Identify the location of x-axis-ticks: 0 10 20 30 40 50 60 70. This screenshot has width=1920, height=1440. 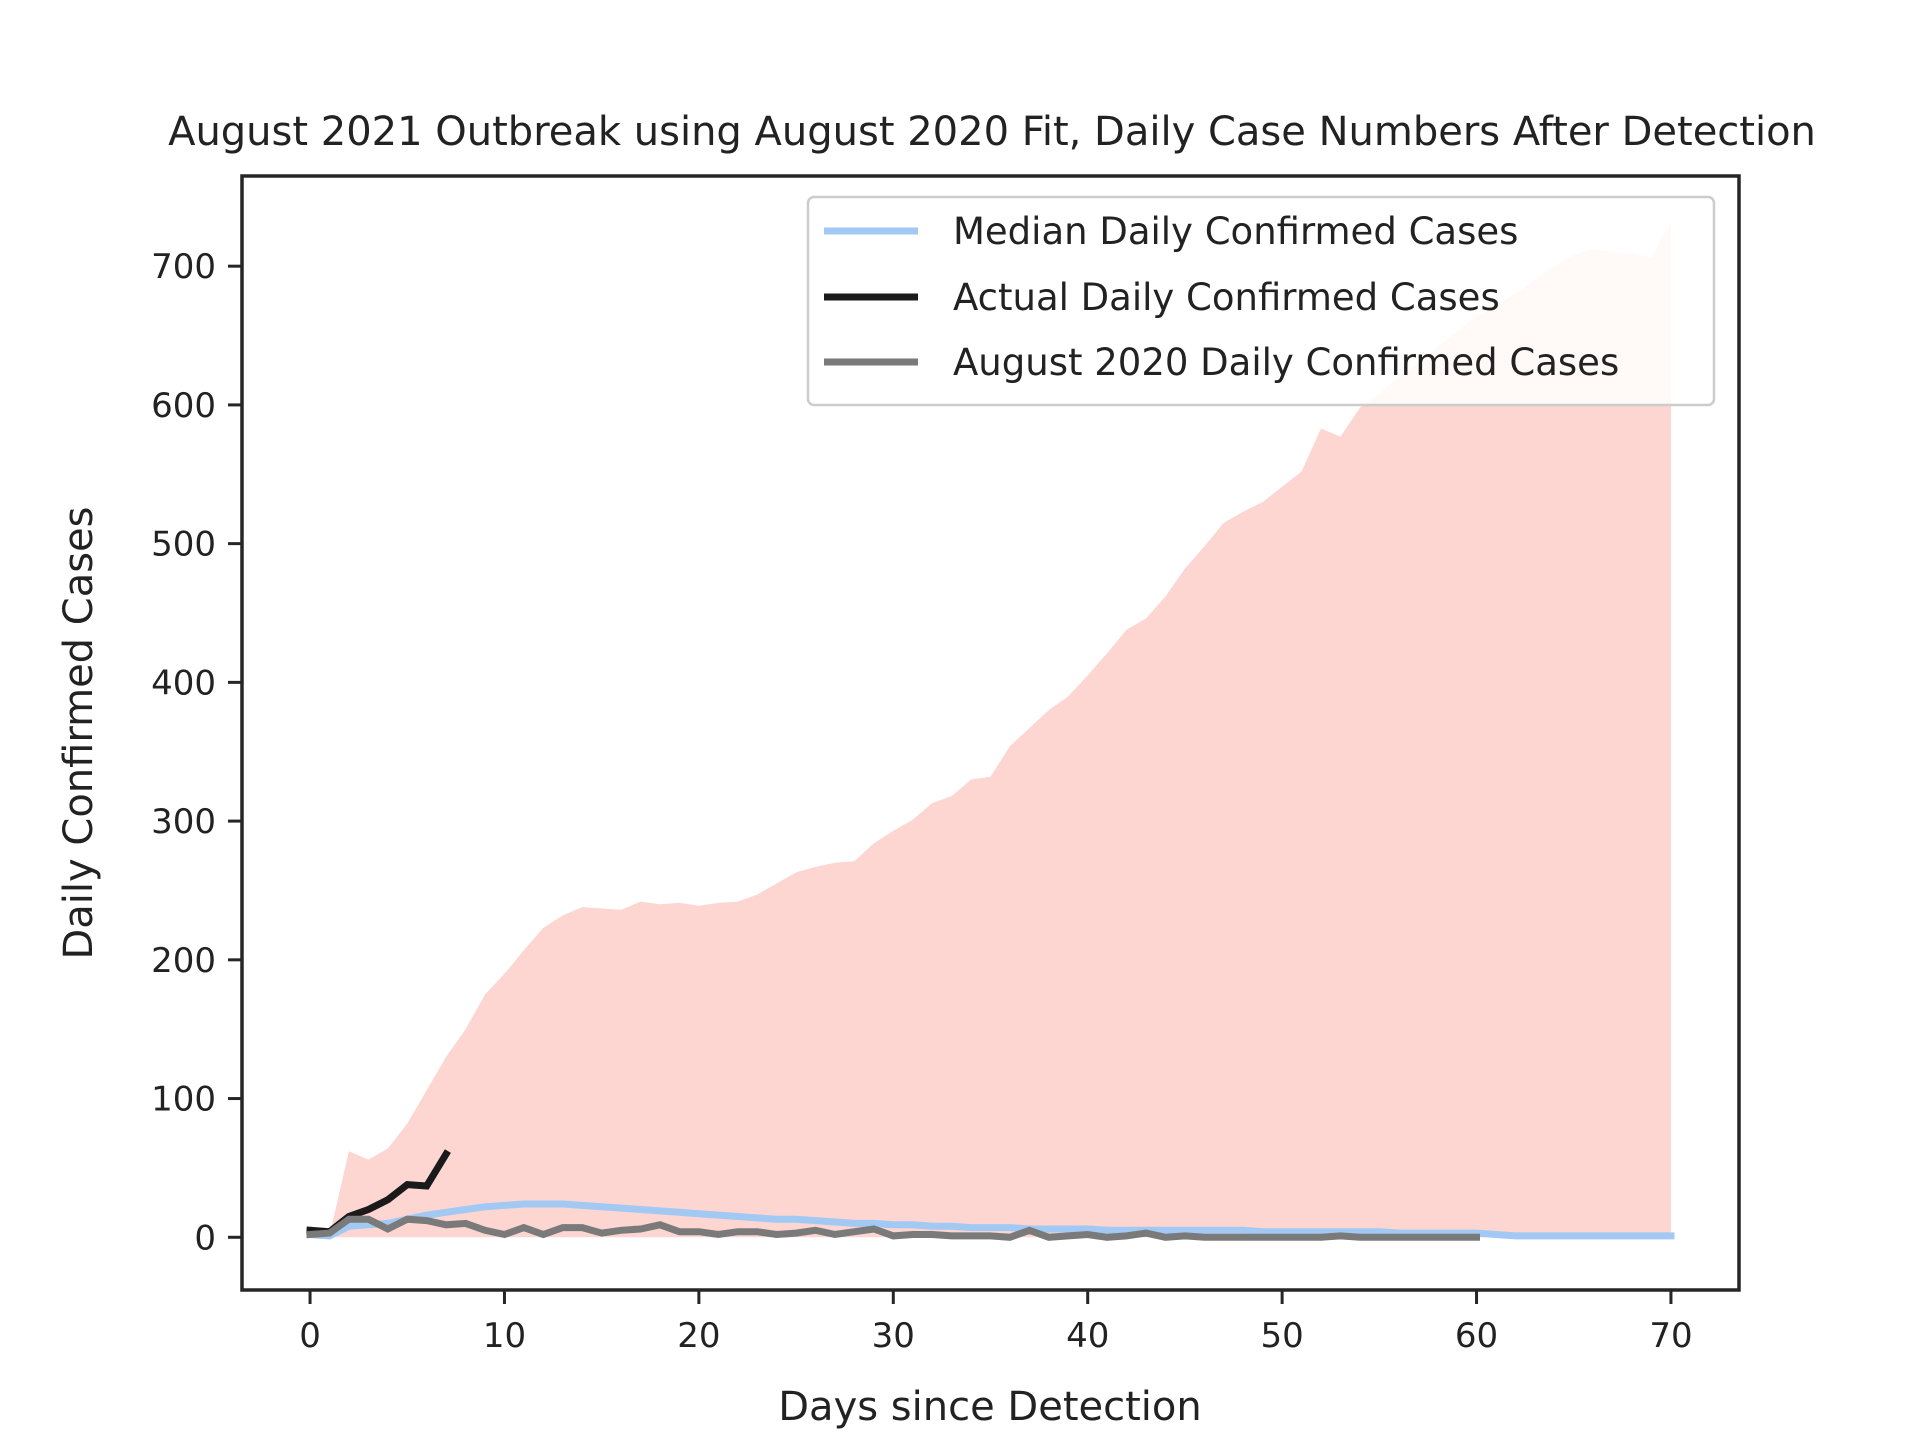
(996, 1323).